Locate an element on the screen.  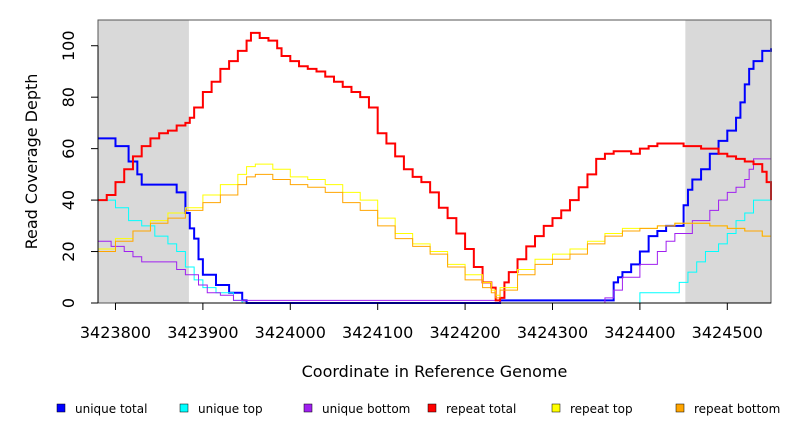
legend-swatch-repeat-top is located at coordinates (556, 408).